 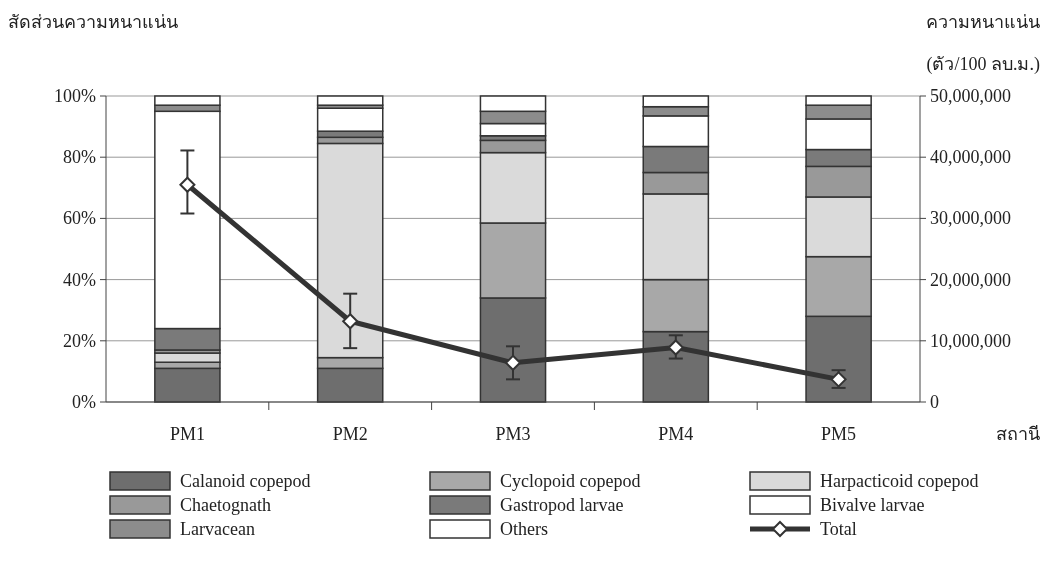 I want to click on legend-label: Others, so click(x=524, y=529).